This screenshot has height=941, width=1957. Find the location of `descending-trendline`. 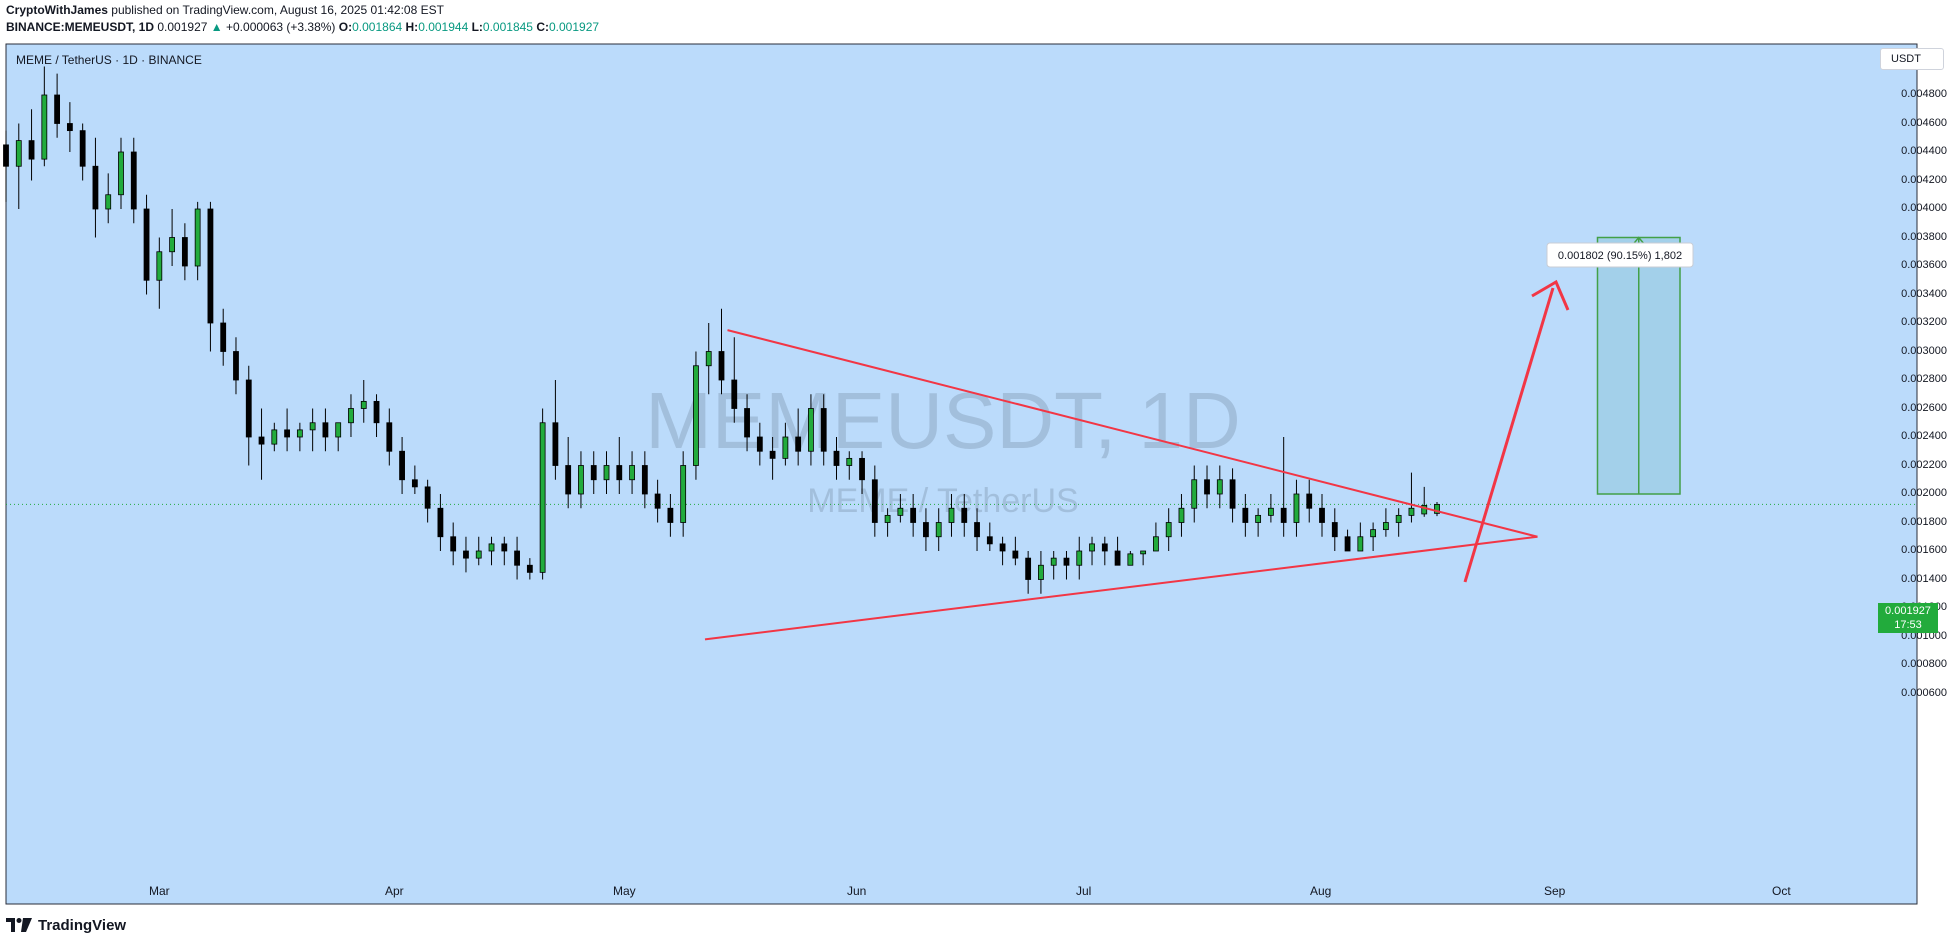

descending-trendline is located at coordinates (1132, 433).